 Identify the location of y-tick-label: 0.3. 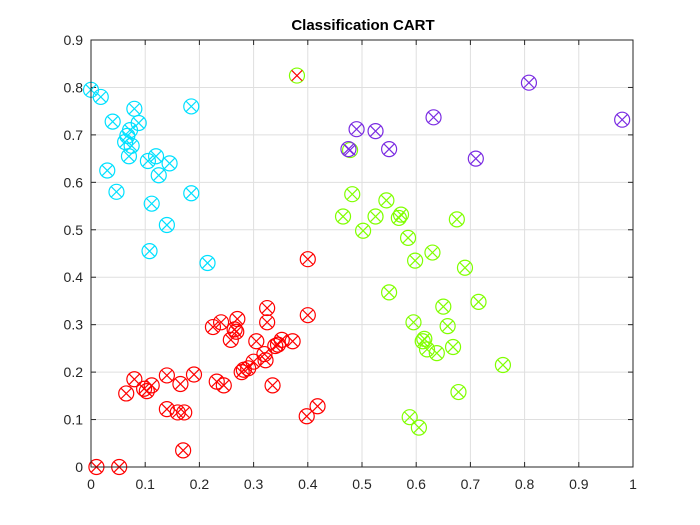
(74, 325).